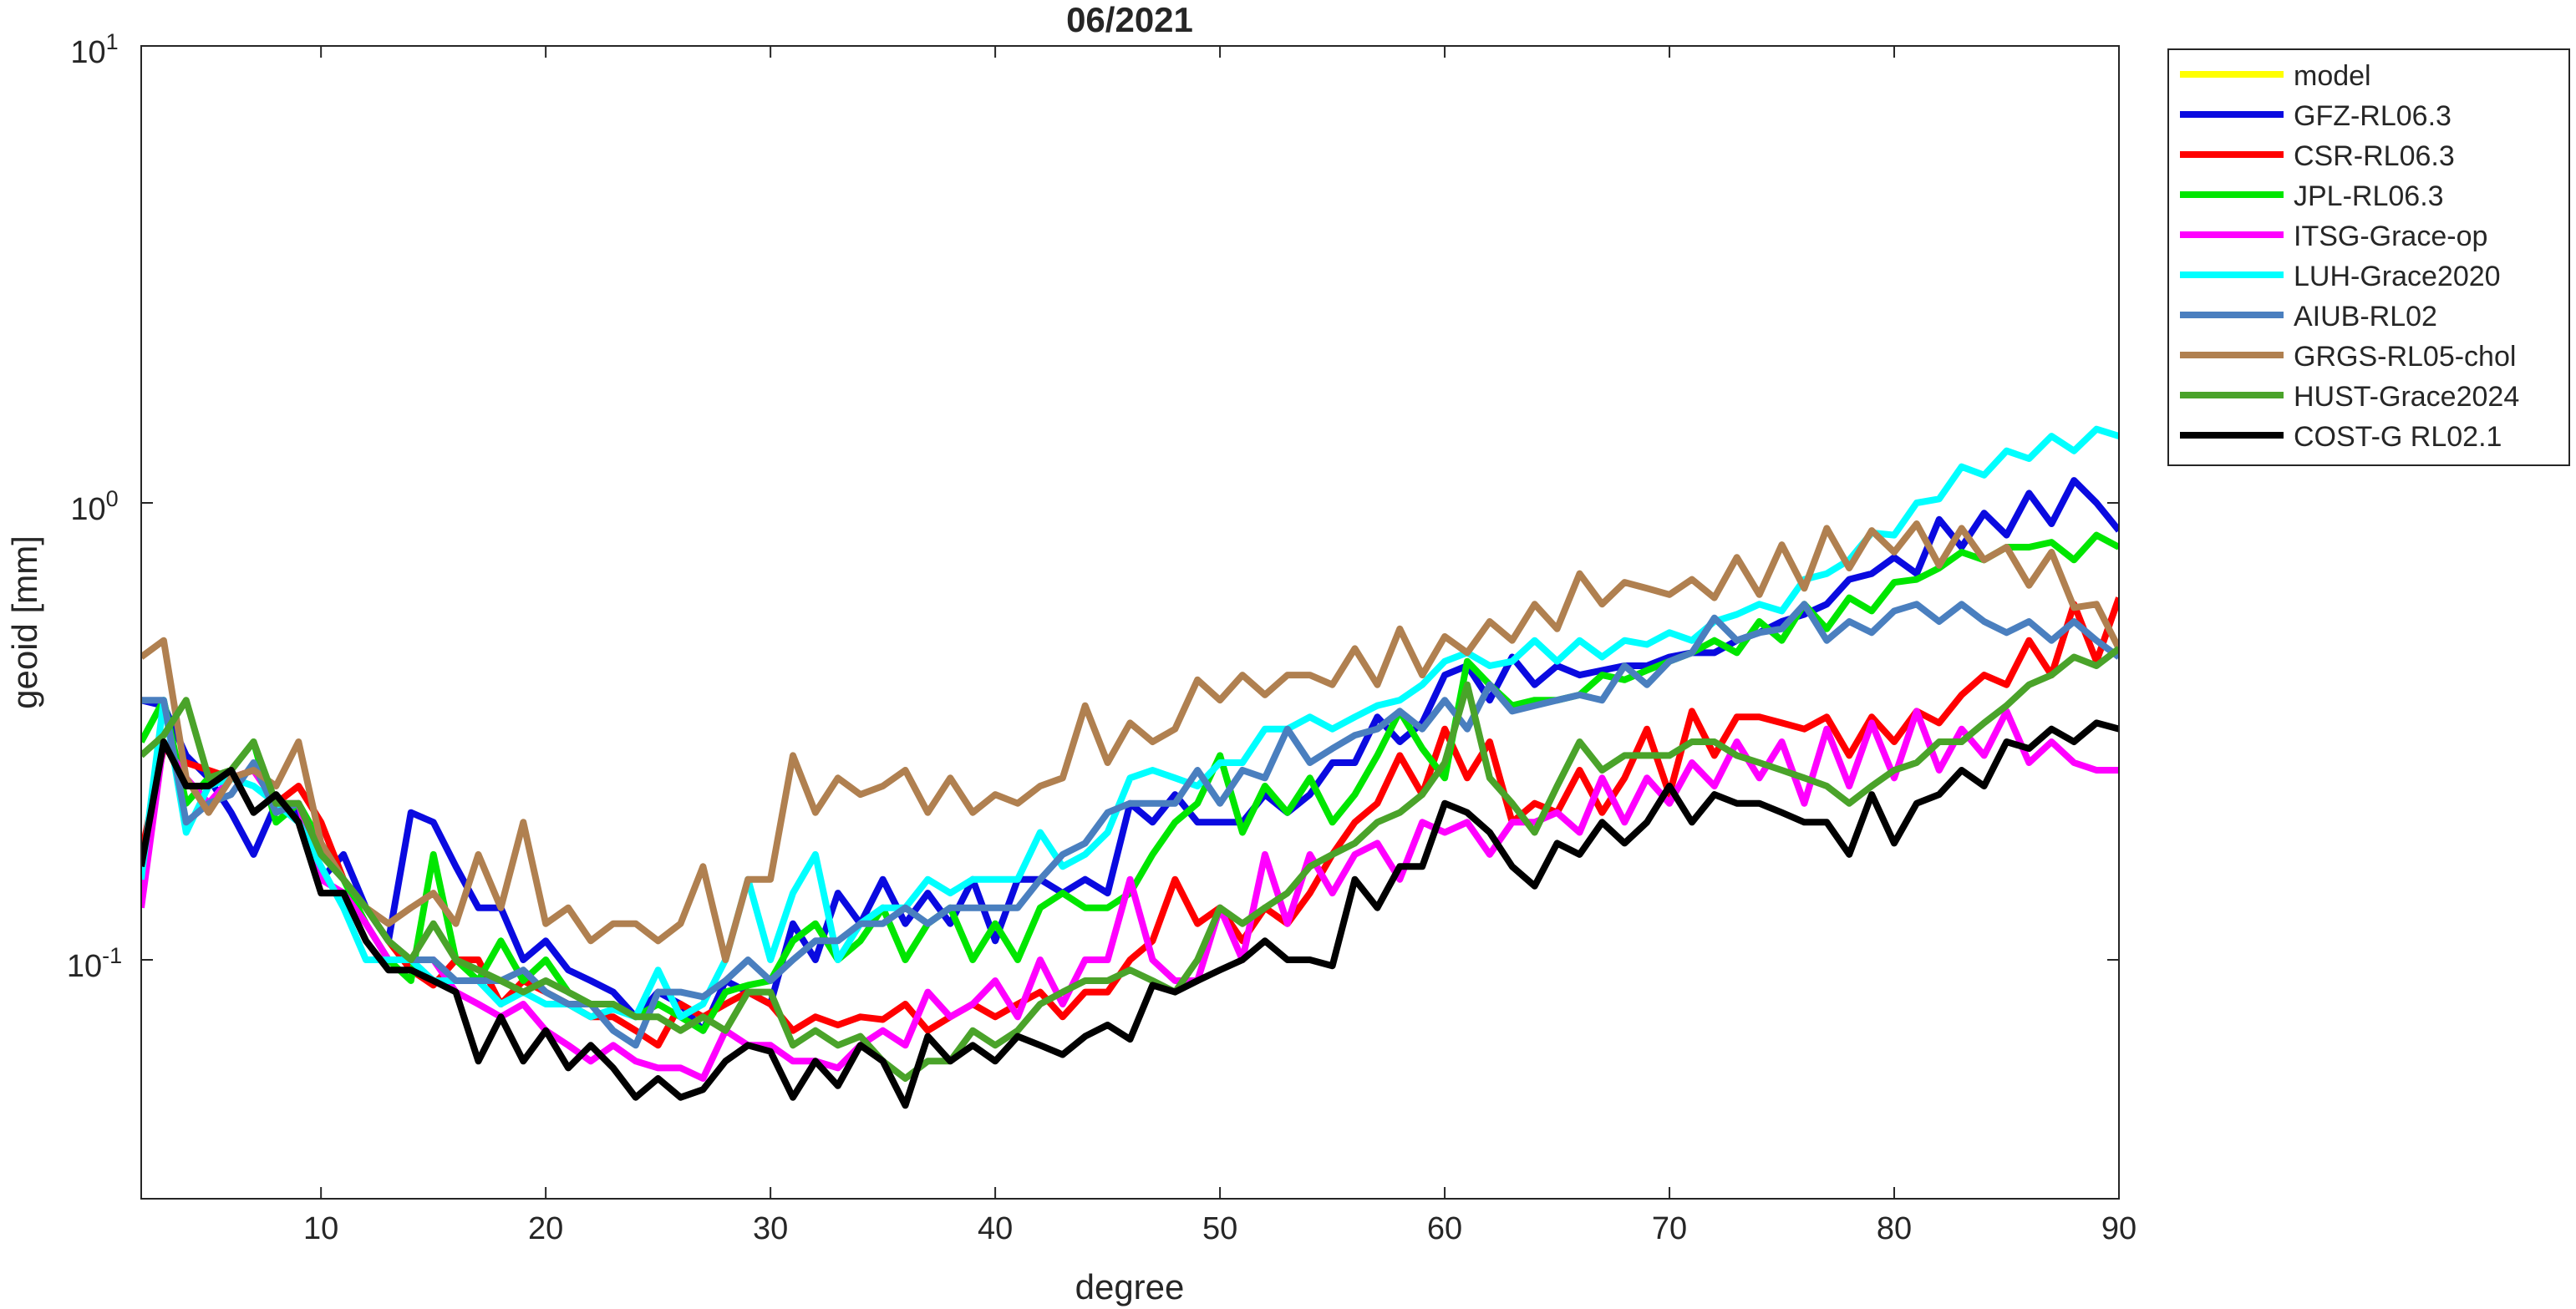  I want to click on x-tick-label: 70, so click(1669, 1228).